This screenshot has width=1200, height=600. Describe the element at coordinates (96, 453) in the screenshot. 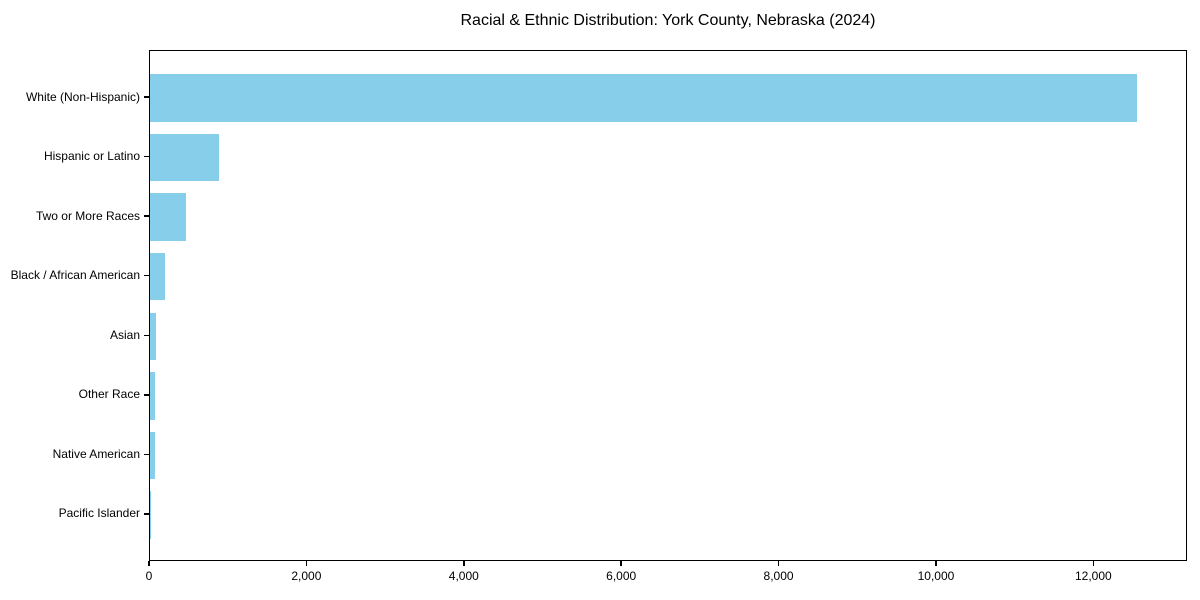

I see `y-tick-label-native-american: Native American` at that location.